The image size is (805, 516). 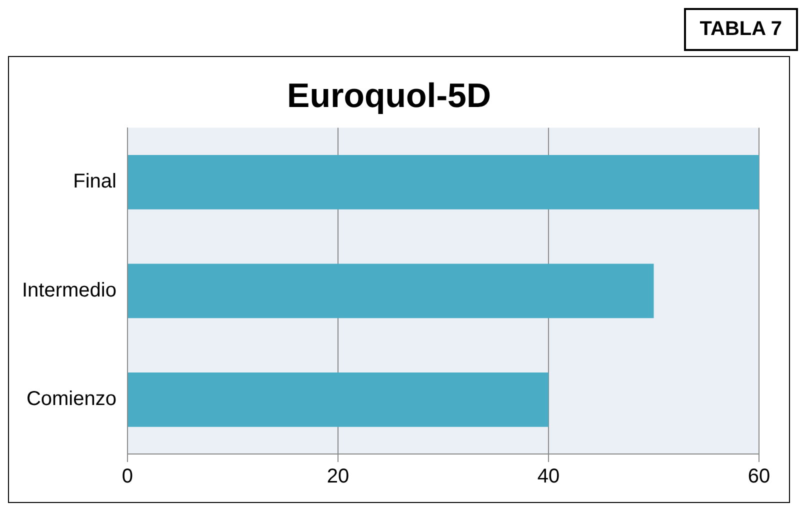 I want to click on y-tick-label: Final, so click(x=94, y=181).